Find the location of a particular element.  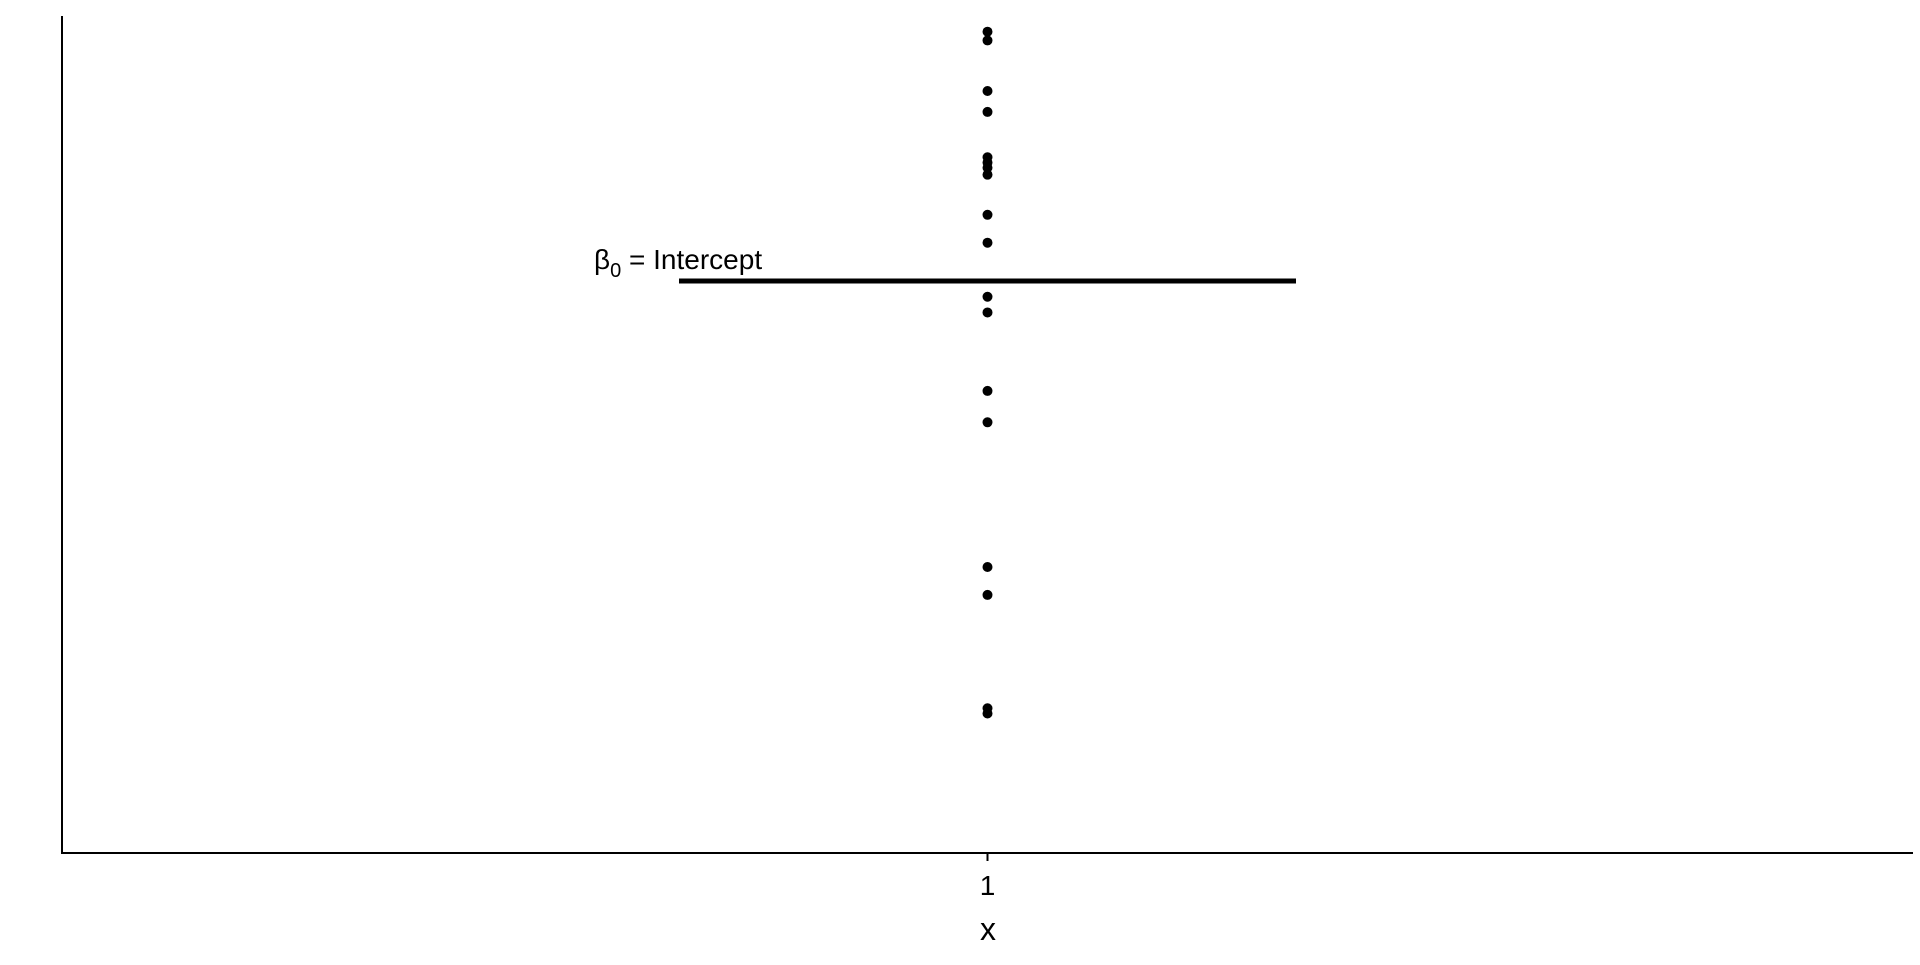

data-points is located at coordinates (987, 372).